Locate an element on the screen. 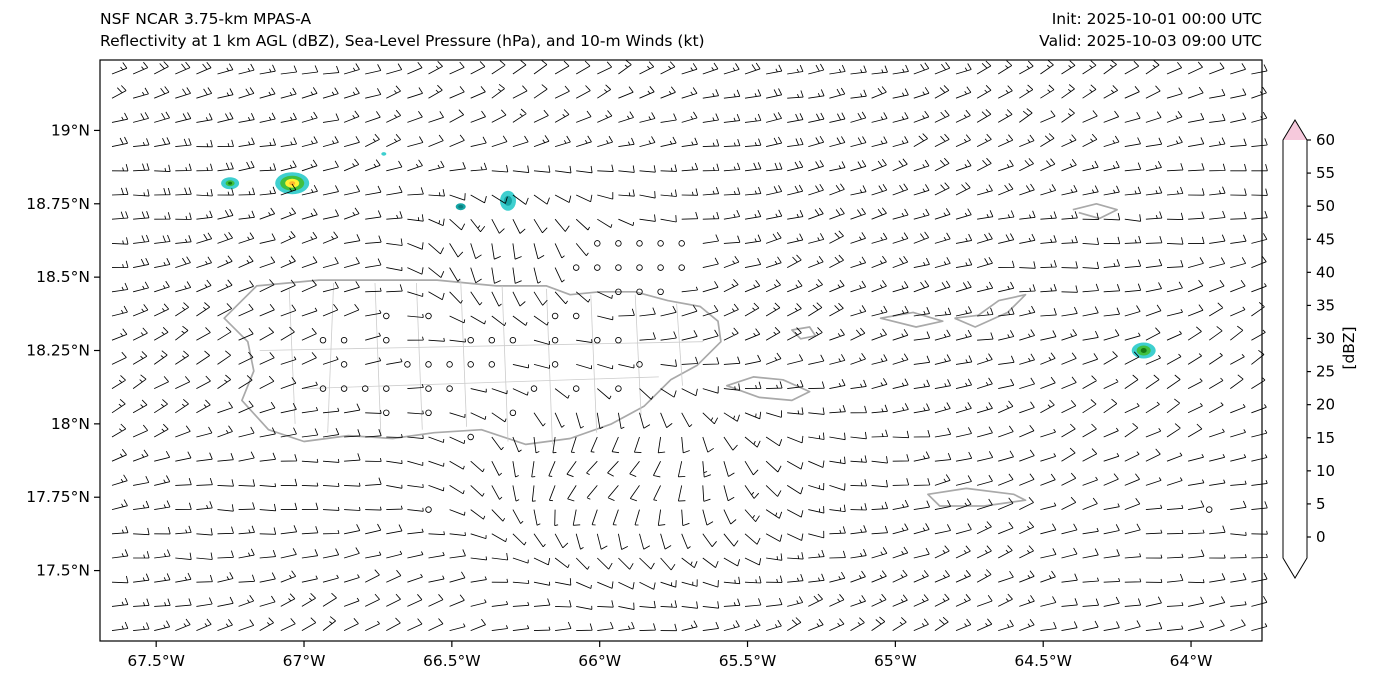 This screenshot has height=687, width=1378. colorbar-tick-label: 25 is located at coordinates (1325, 372).